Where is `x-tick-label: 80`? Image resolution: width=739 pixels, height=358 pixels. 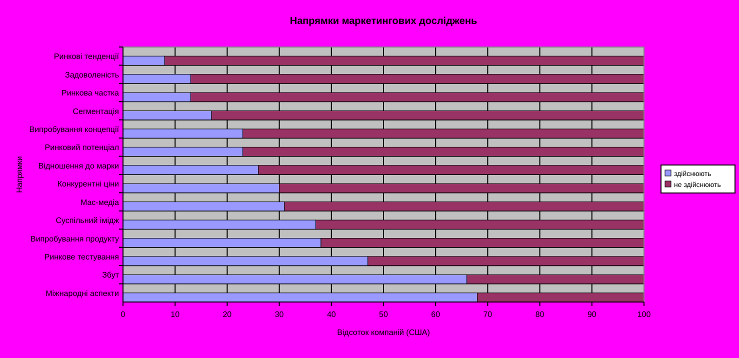 x-tick-label: 80 is located at coordinates (540, 314).